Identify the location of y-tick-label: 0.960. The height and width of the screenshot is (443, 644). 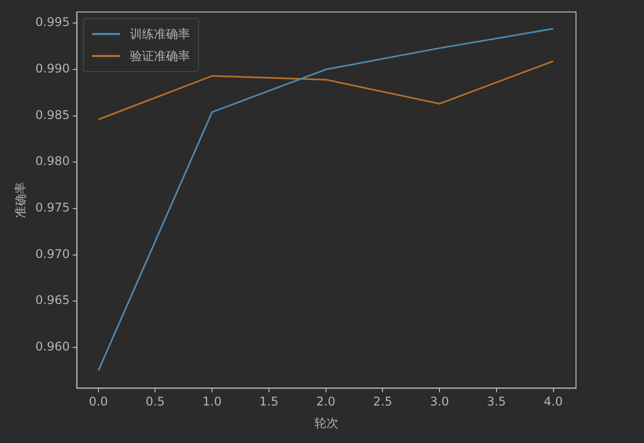
(52, 347).